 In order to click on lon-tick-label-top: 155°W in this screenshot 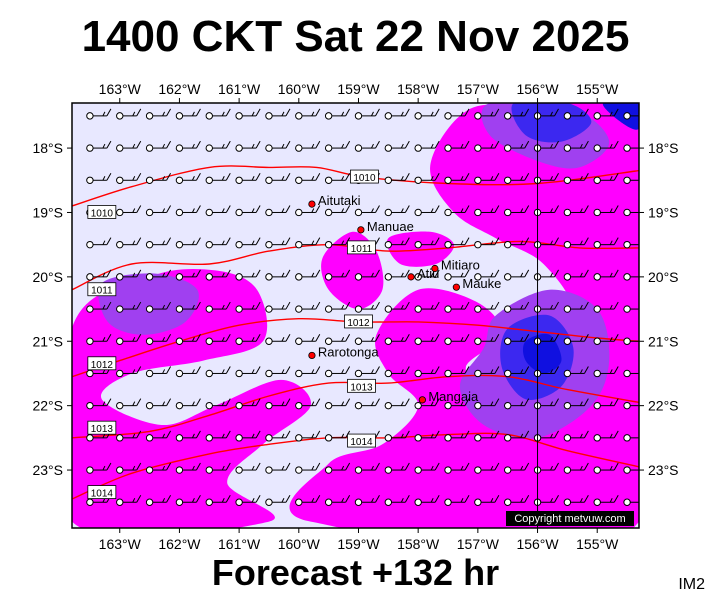, I will do `click(597, 89)`.